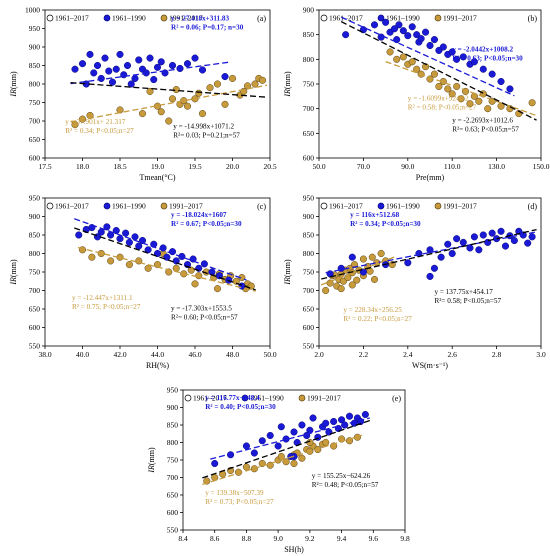 The height and width of the screenshot is (556, 550). I want to click on x-tick-label: 50.0, so click(269, 354).